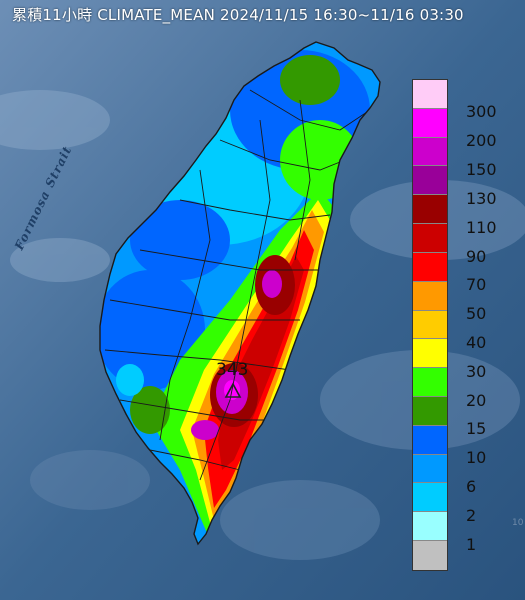 The height and width of the screenshot is (600, 525). What do you see at coordinates (476, 256) in the screenshot?
I see `legend-label: 90` at bounding box center [476, 256].